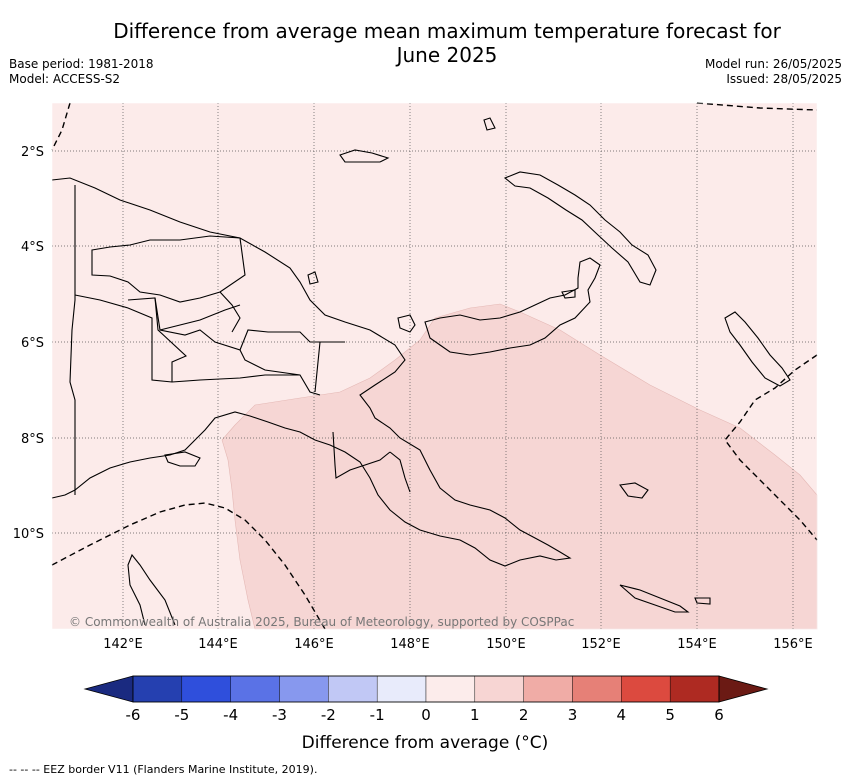 This screenshot has width=850, height=781. I want to click on colorbar-extend-high, so click(743, 689).